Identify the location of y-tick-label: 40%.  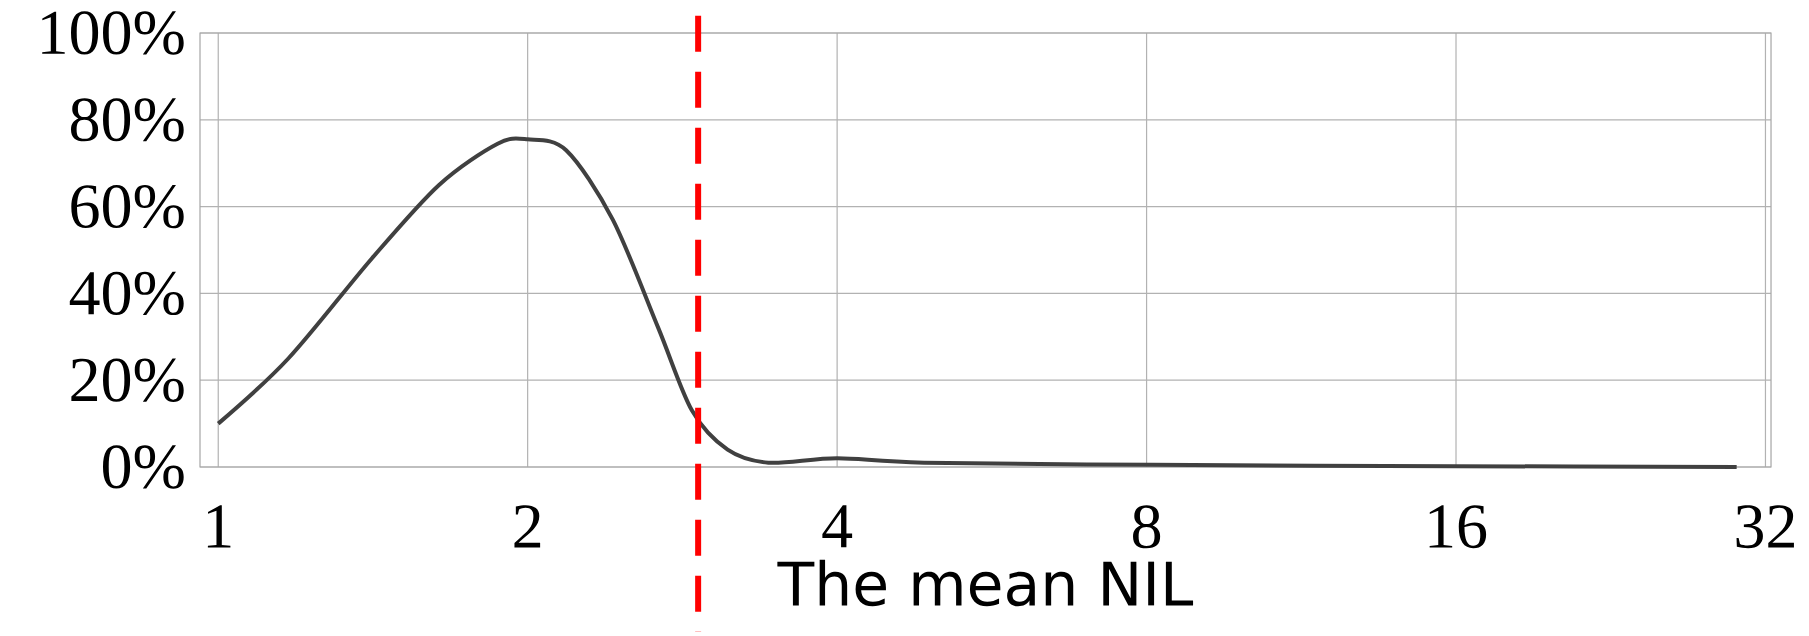
(126, 293).